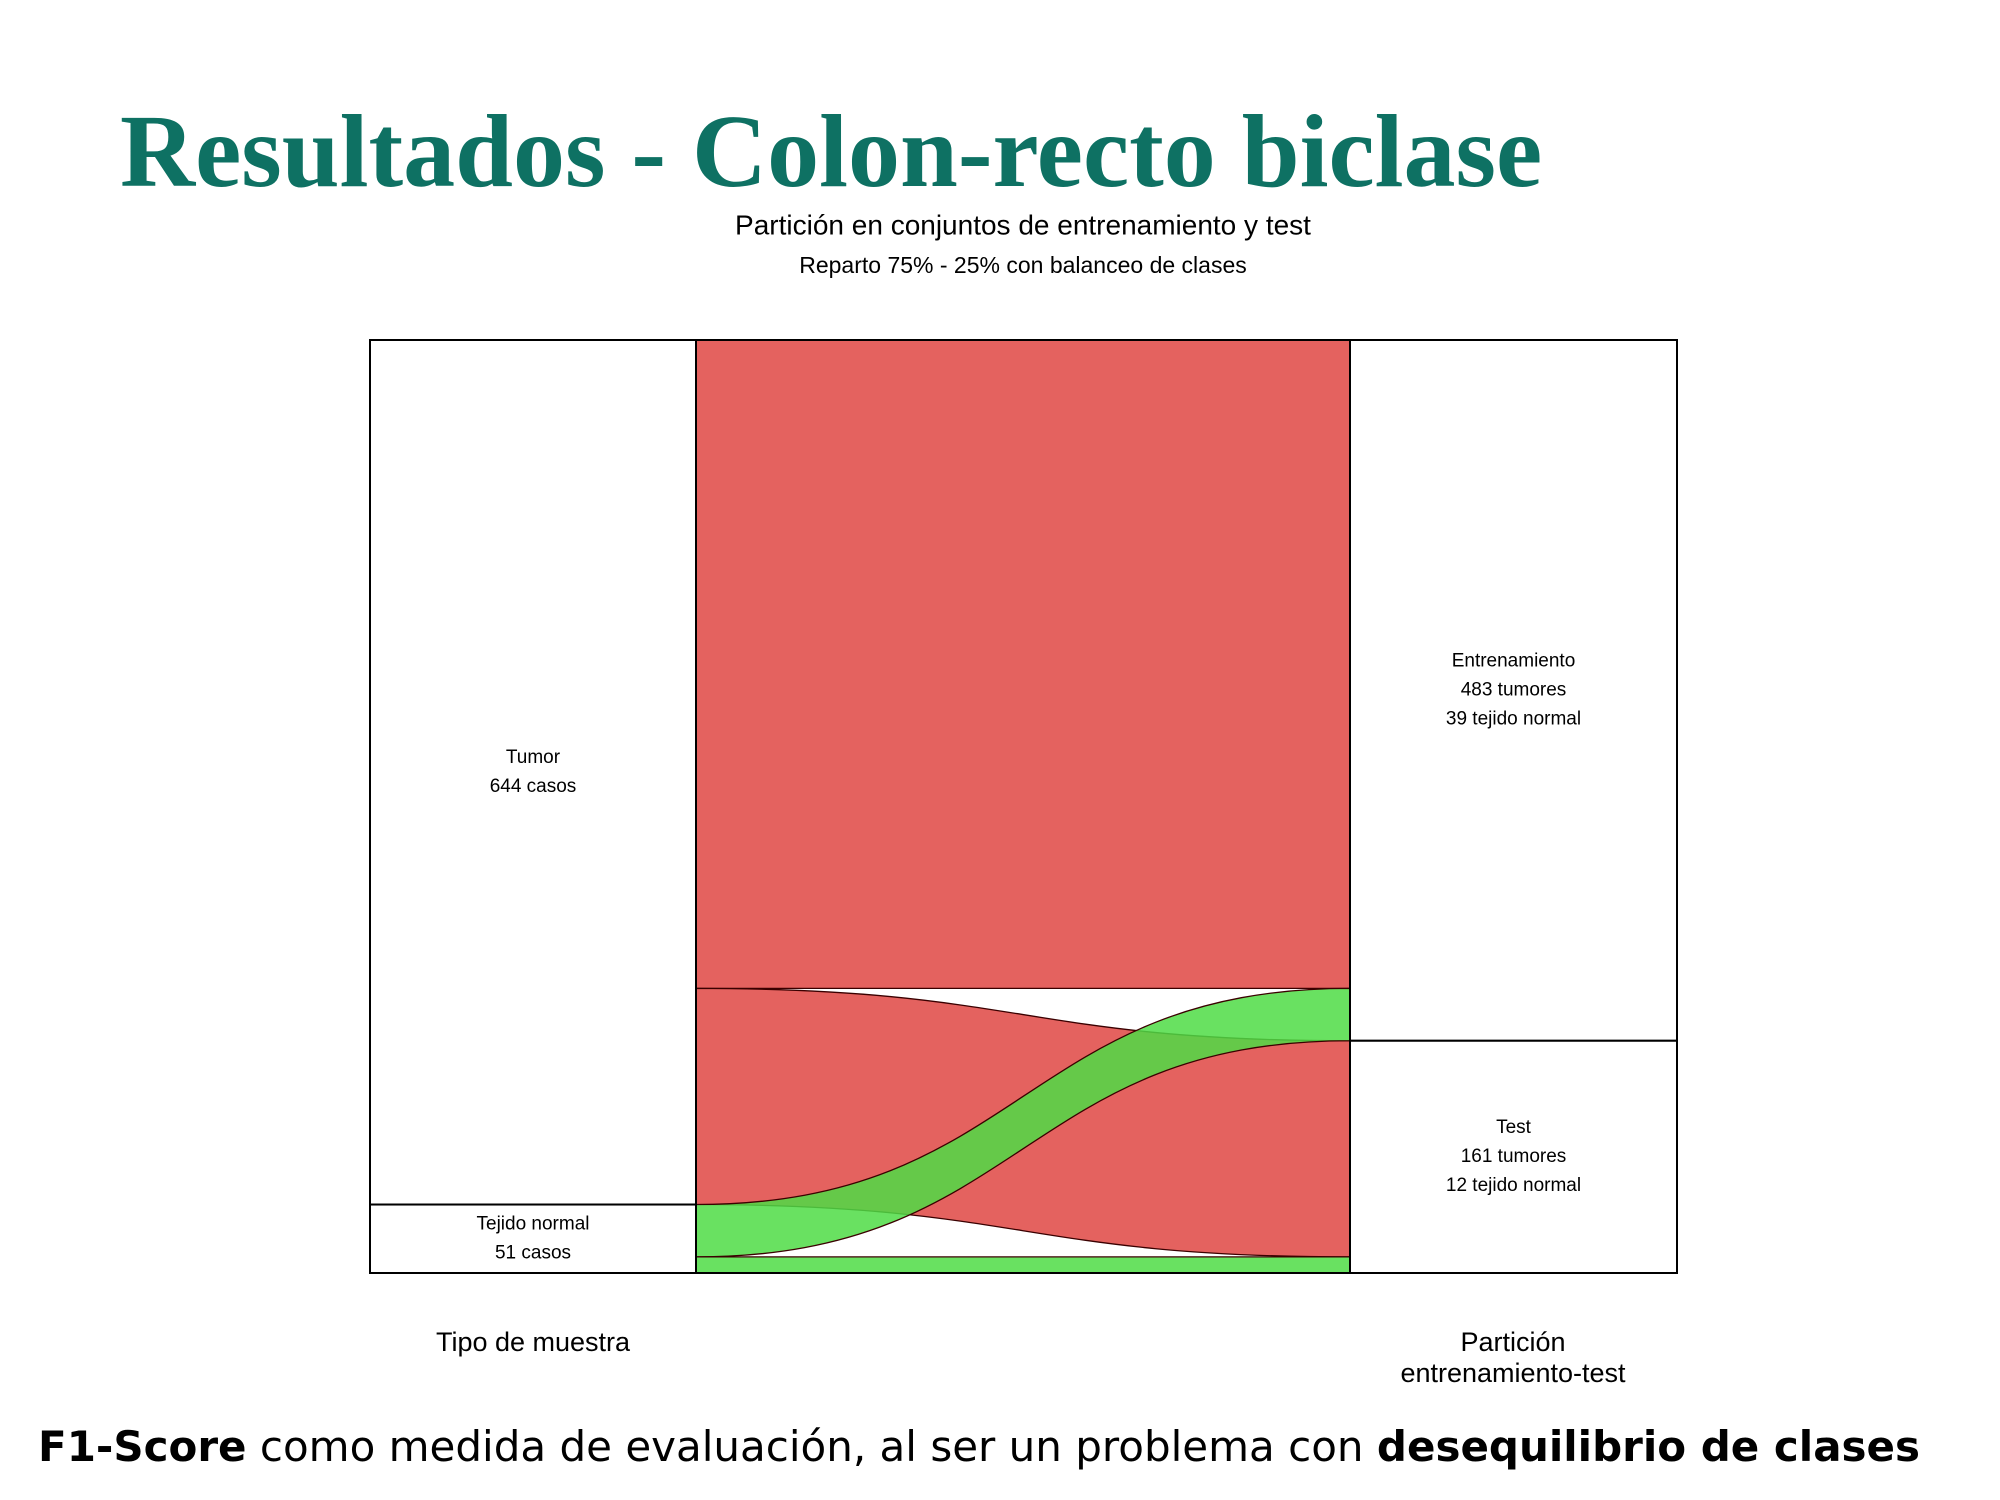 The width and height of the screenshot is (2000, 1500). I want to click on axis-label: Partición, so click(1512, 1342).